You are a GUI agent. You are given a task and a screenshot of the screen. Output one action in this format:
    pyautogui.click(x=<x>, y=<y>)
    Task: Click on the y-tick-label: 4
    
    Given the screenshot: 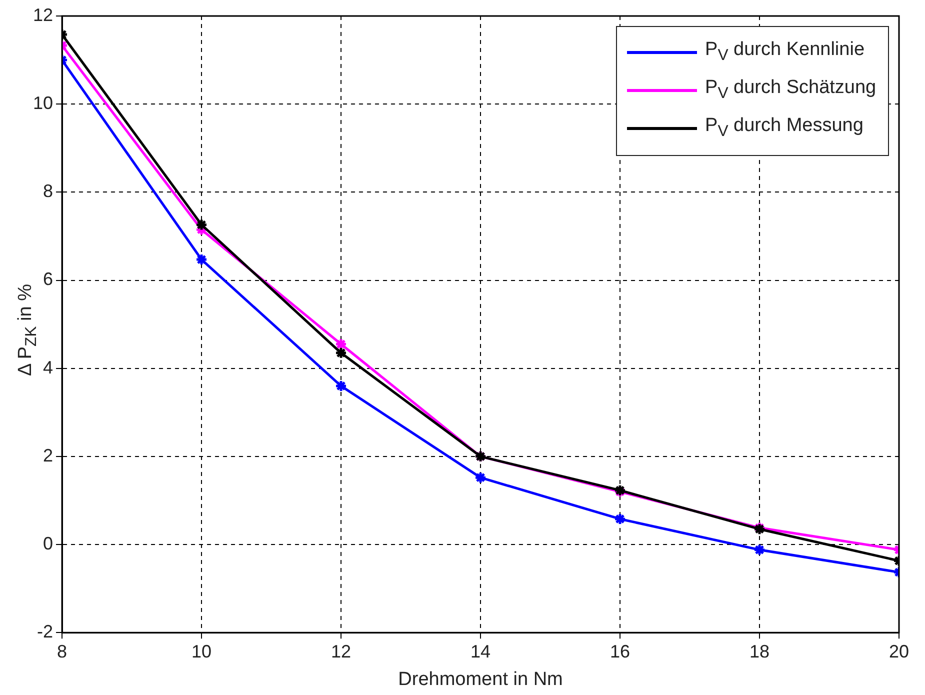 What is the action you would take?
    pyautogui.click(x=48, y=367)
    